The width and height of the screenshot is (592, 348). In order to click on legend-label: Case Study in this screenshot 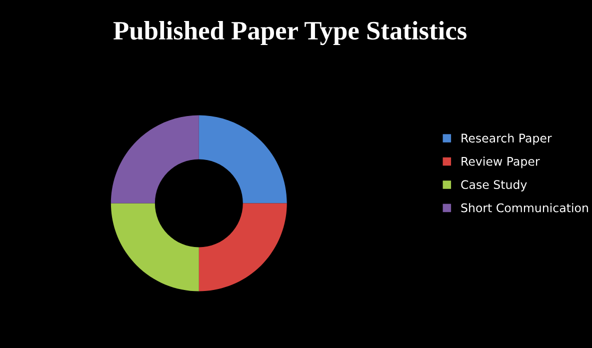, I will do `click(494, 186)`.